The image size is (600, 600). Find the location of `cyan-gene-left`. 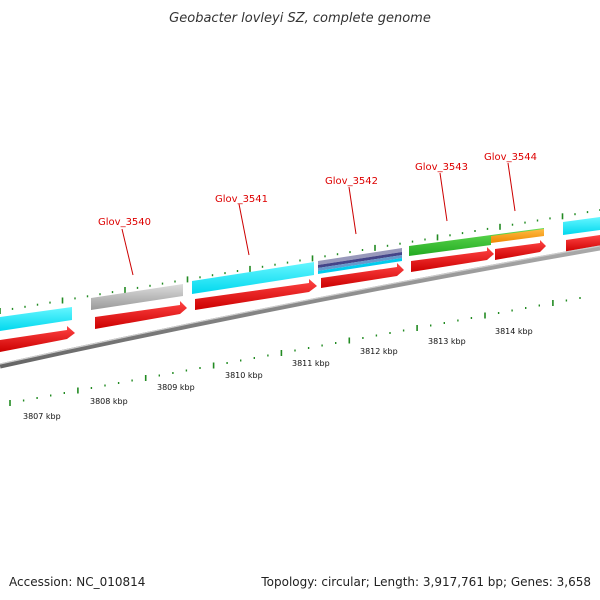

cyan-gene-left is located at coordinates (36, 319).